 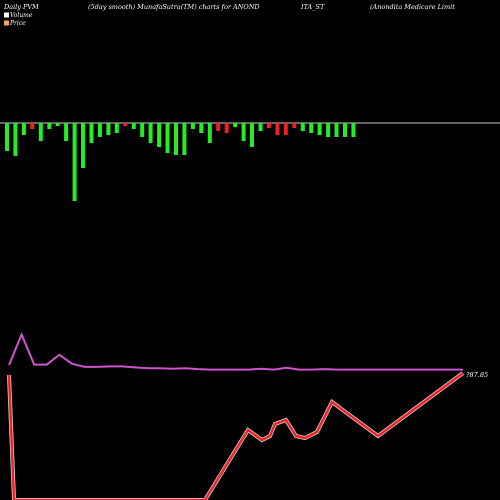 I want to click on header-right-company: (Anondita Medicare Limit, so click(x=412, y=7).